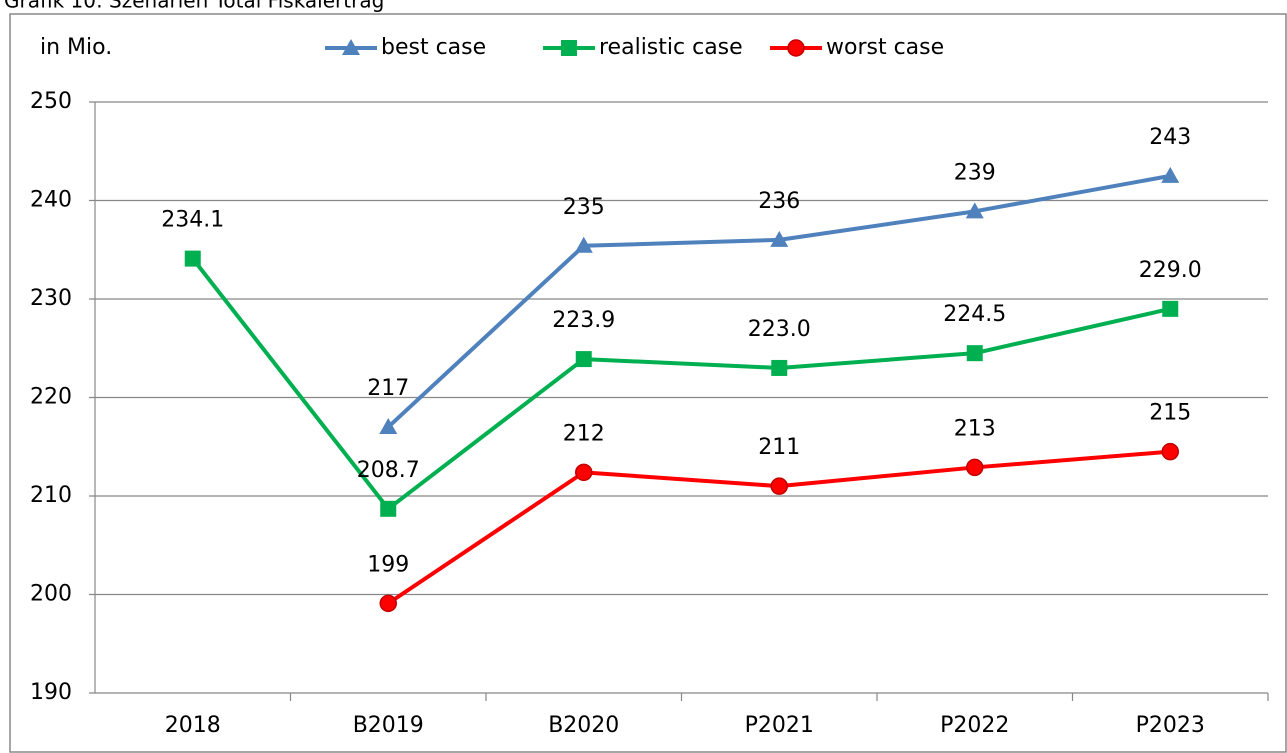 The image size is (1287, 753). I want to click on unit-annotation: in Mio., so click(76, 47).